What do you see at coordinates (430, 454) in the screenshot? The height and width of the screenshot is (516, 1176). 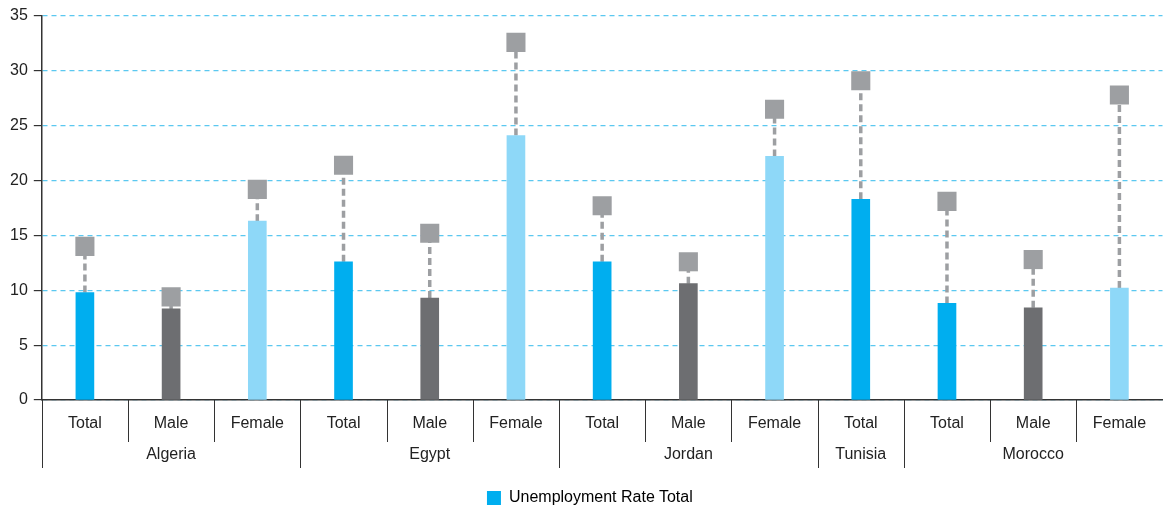 I see `text: Egypt` at bounding box center [430, 454].